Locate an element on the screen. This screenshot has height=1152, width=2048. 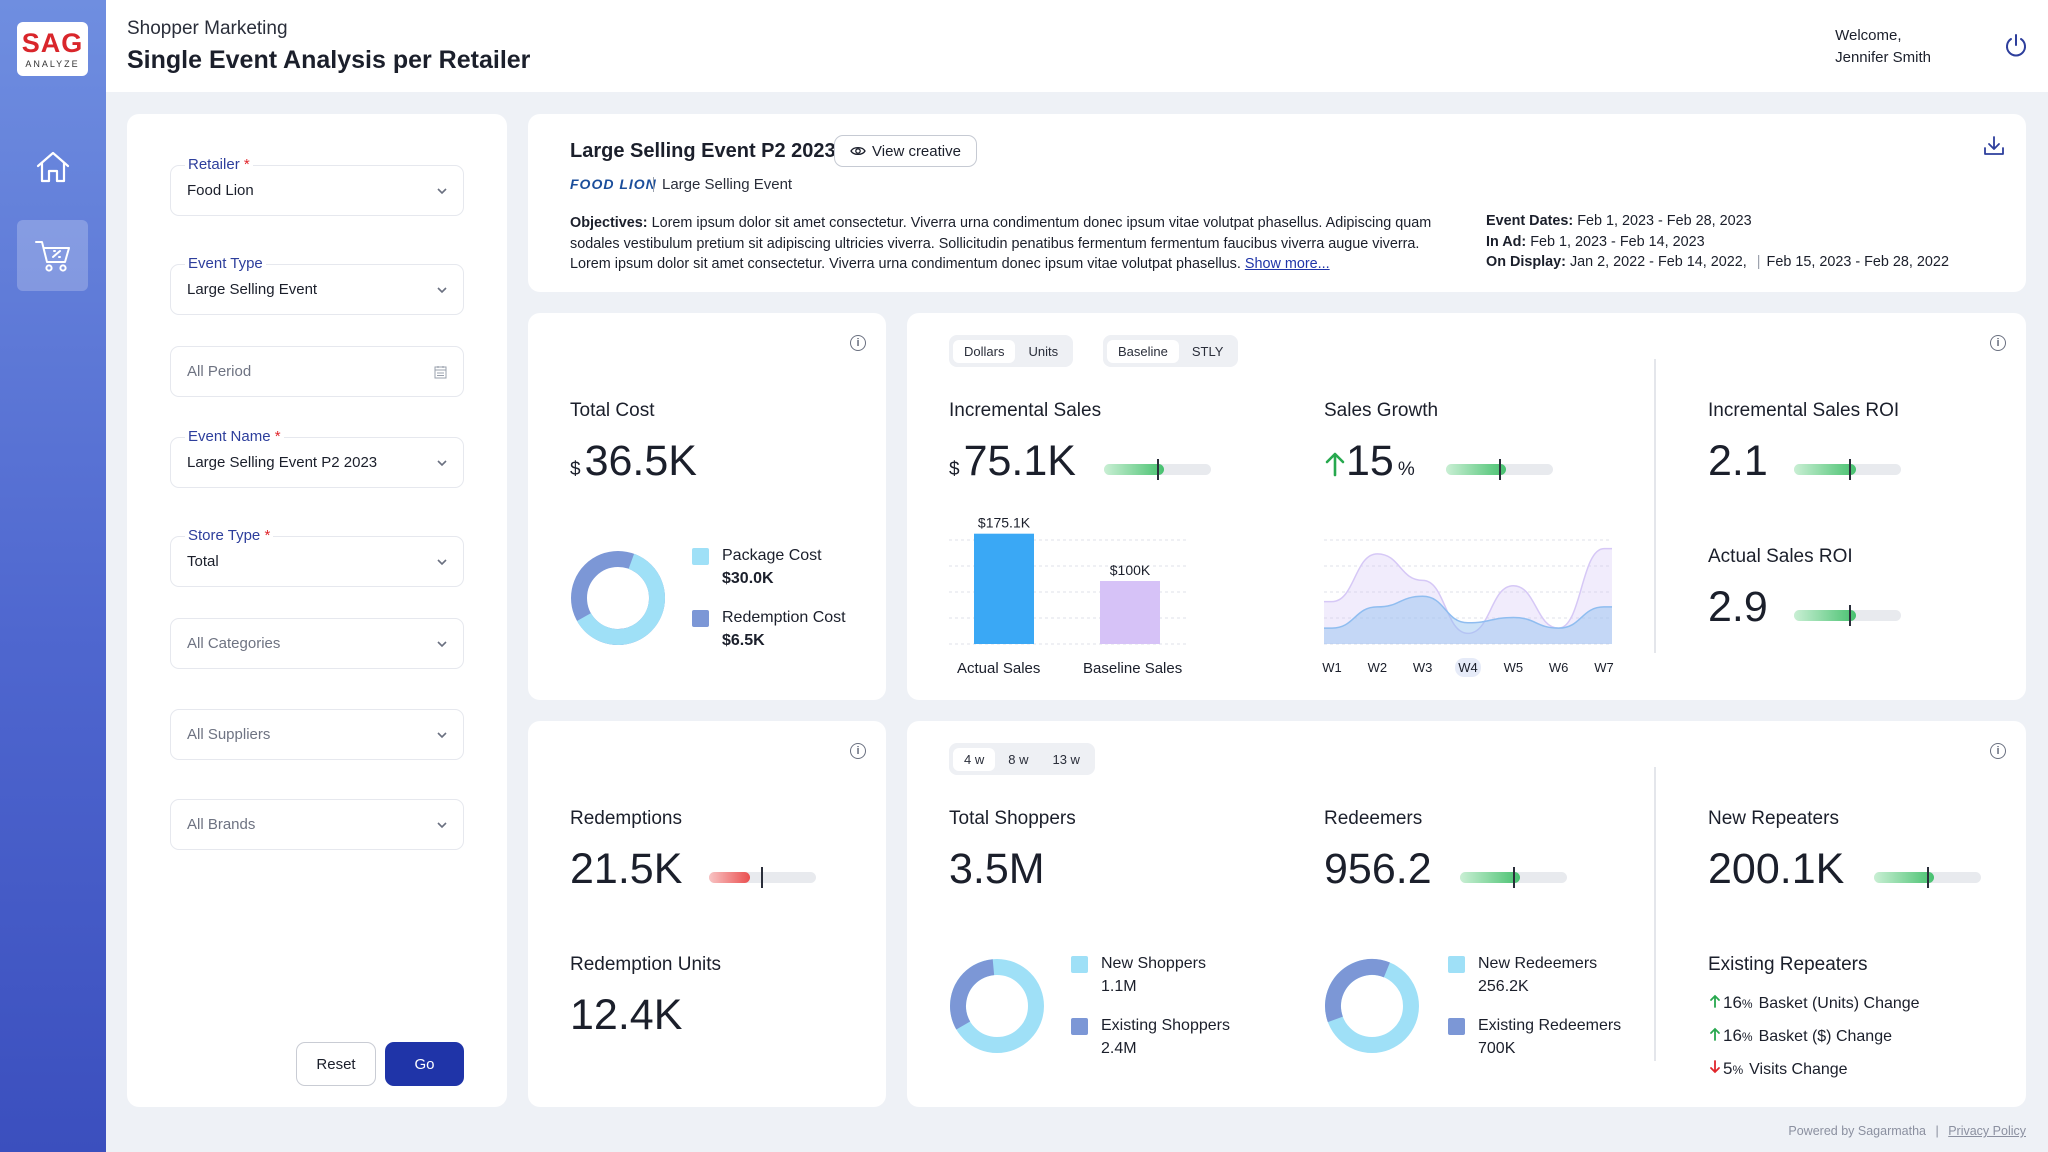
breadcrumb: Shopper Marketing is located at coordinates (207, 28).